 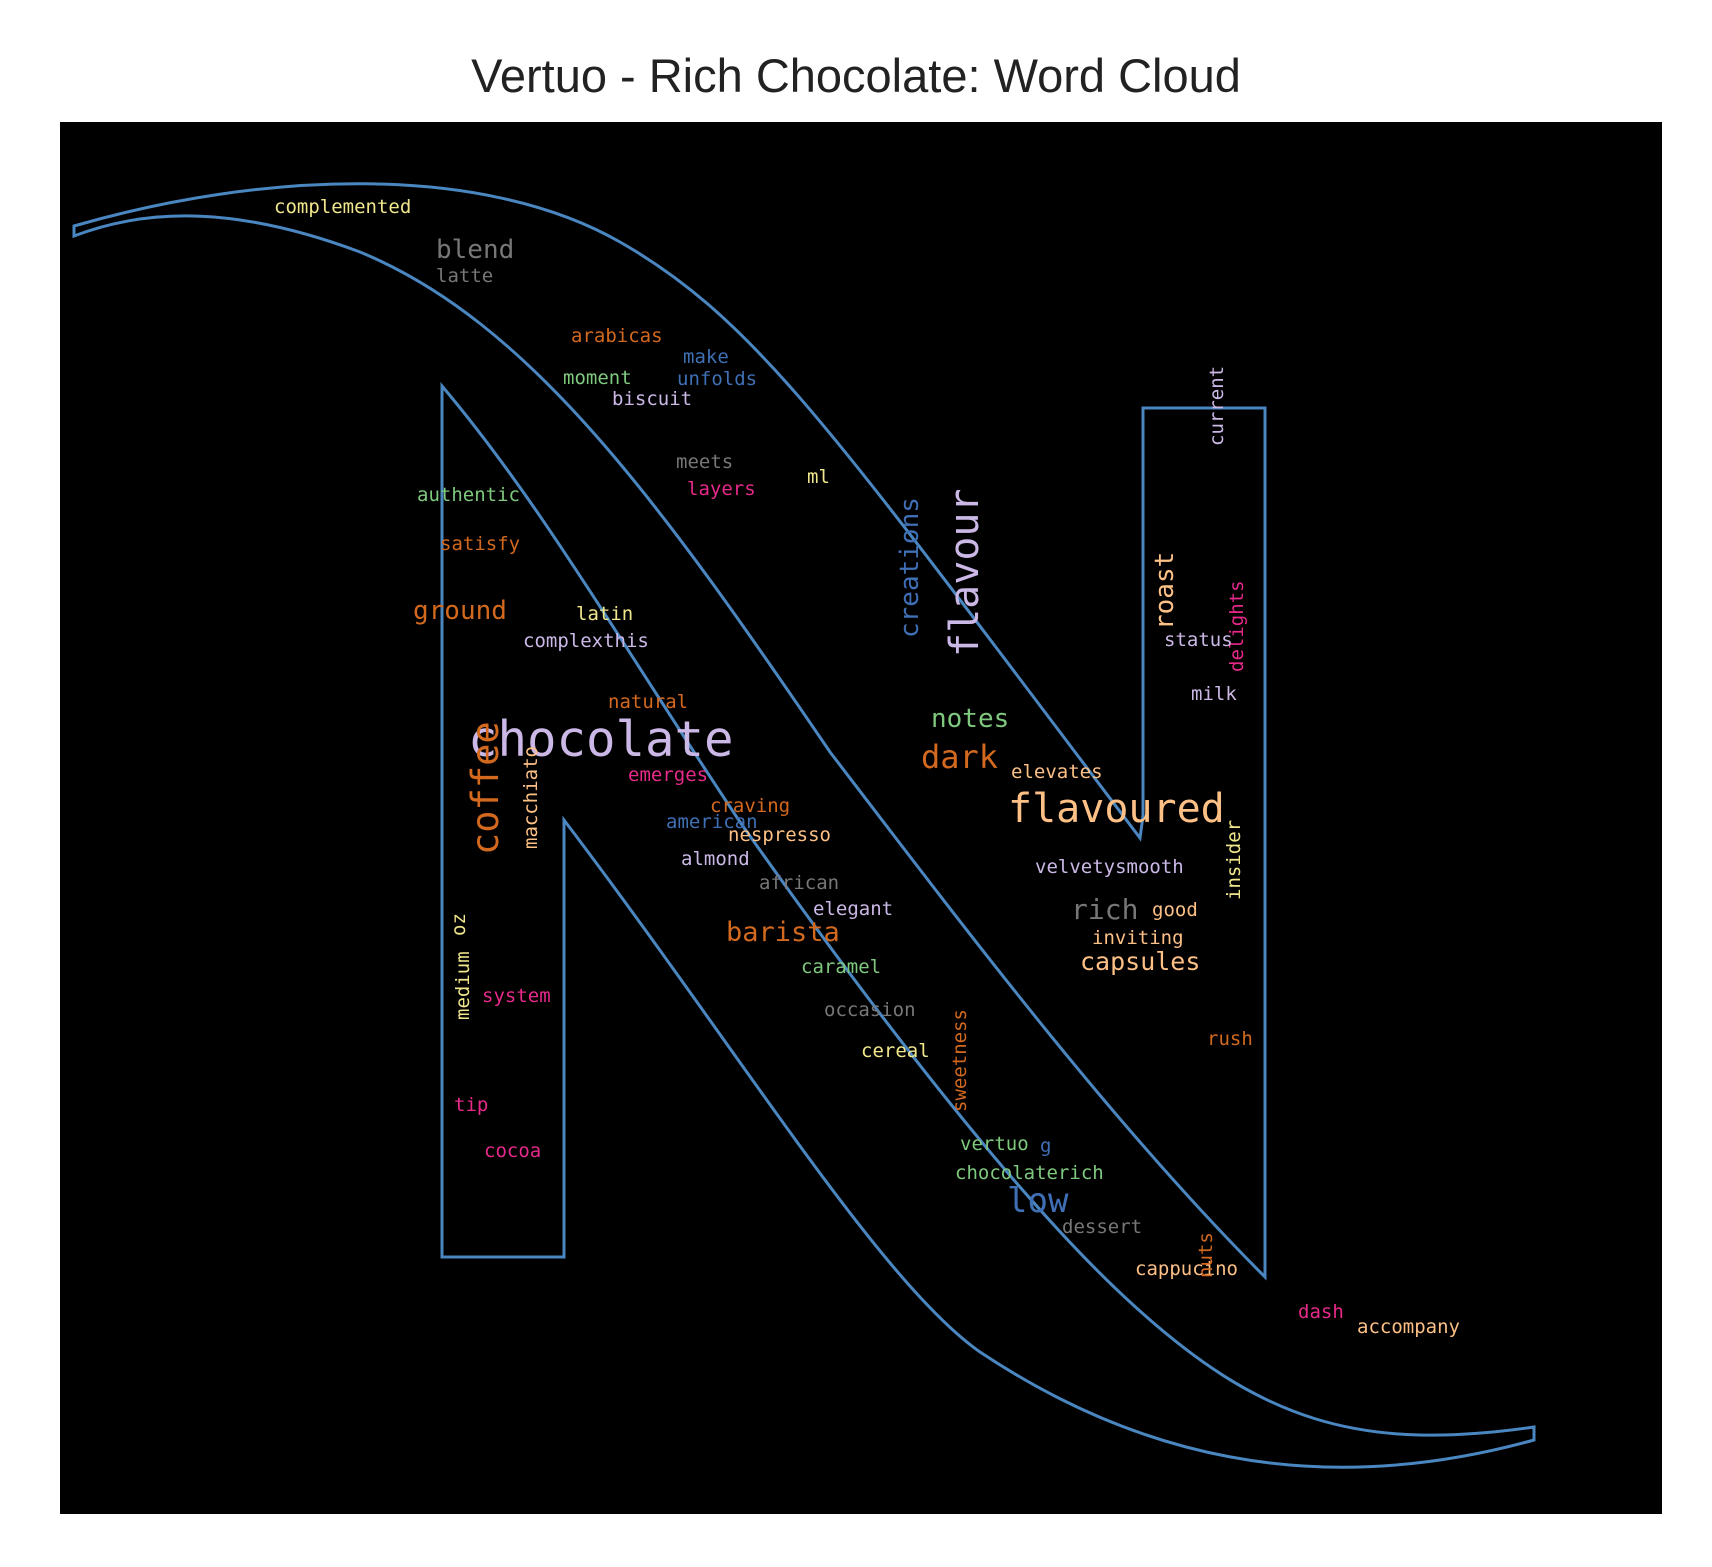 What do you see at coordinates (779, 835) in the screenshot?
I see `word-nespresso: nespresso` at bounding box center [779, 835].